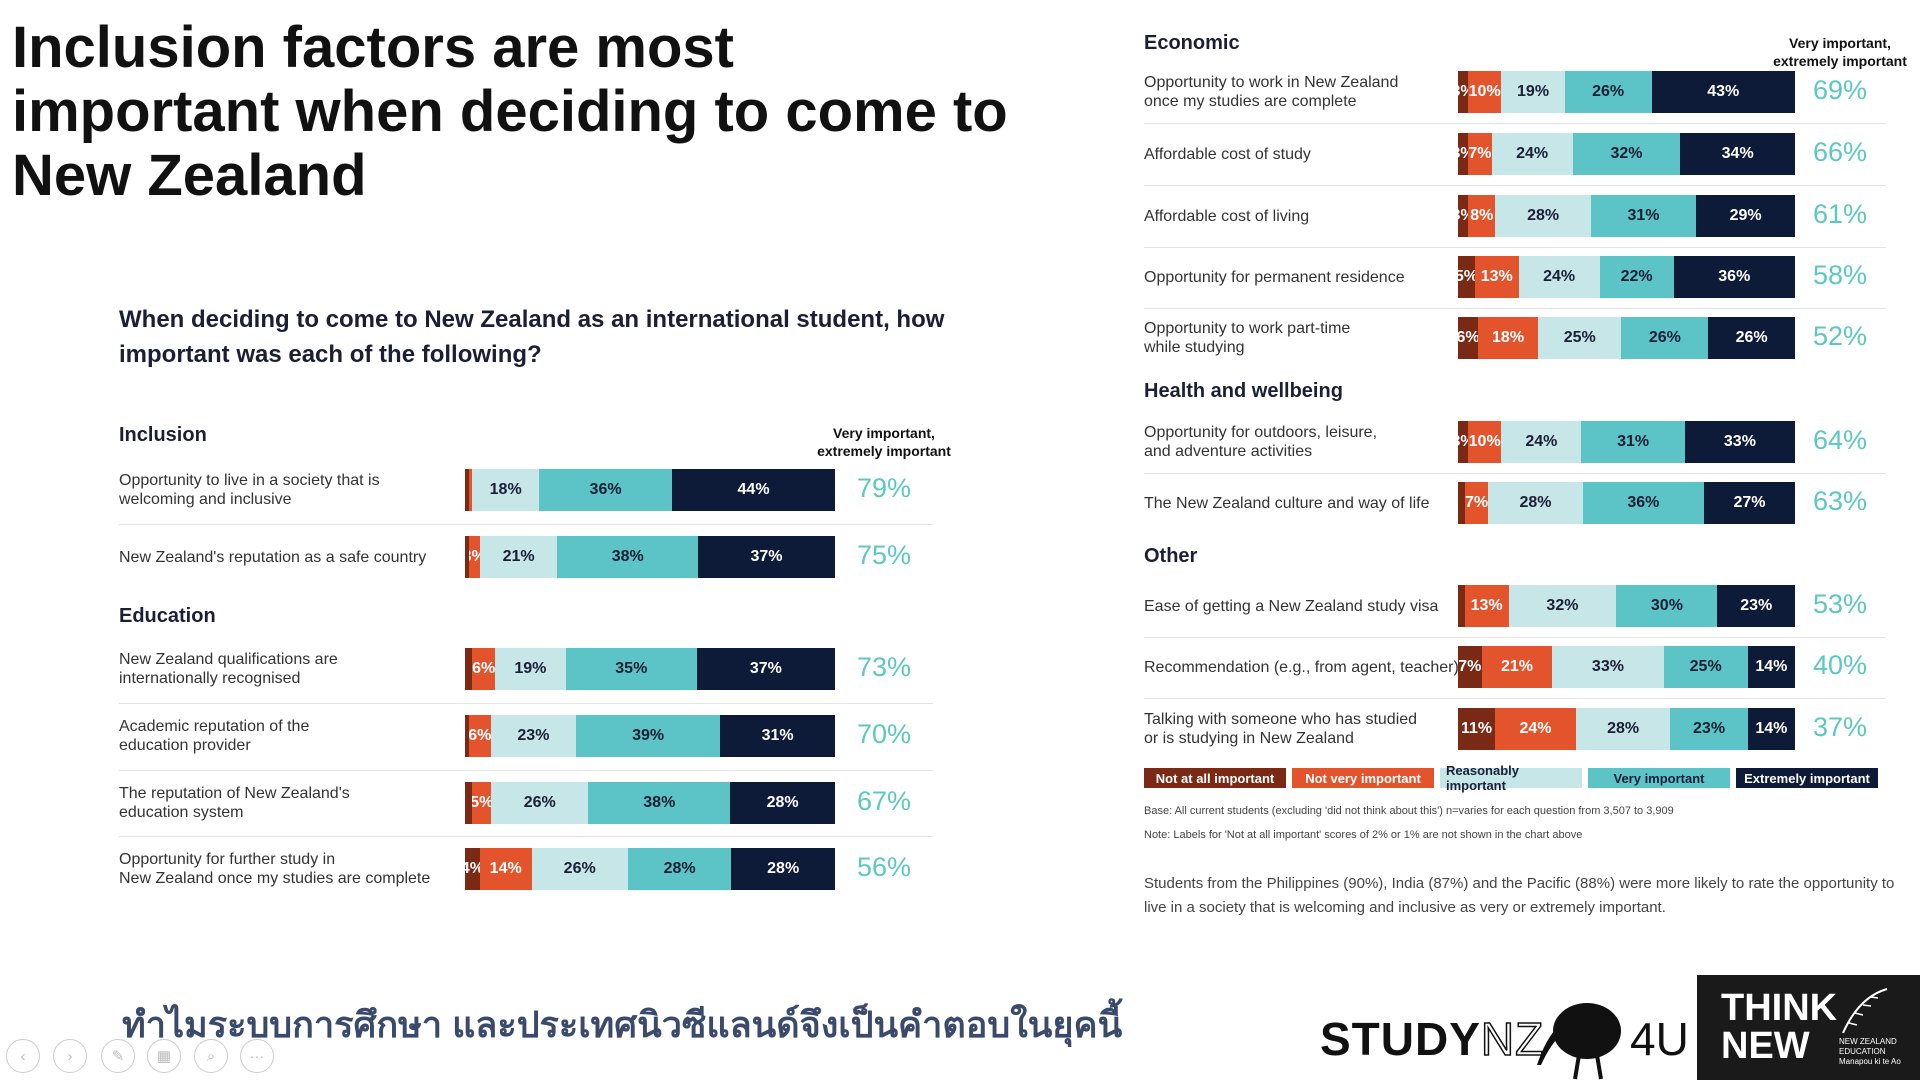 This screenshot has height=1080, width=1920. I want to click on bar-segment-extremely-important: 44%, so click(753, 490).